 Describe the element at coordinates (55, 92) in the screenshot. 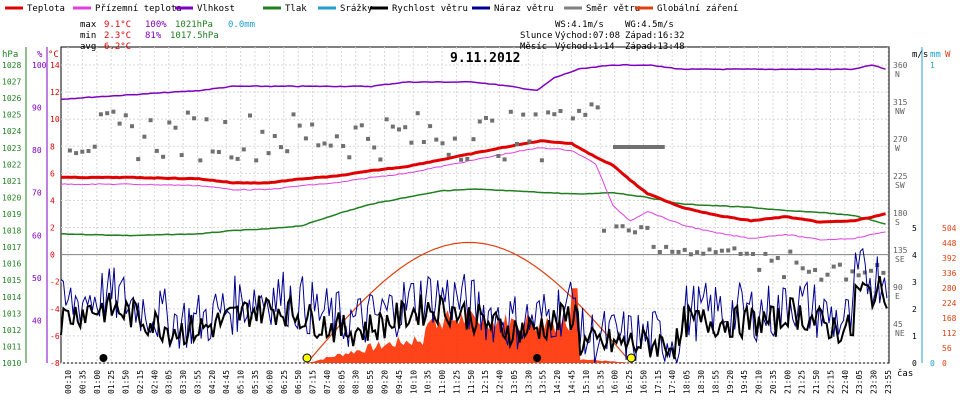

I see `y-tick-temp: 12` at that location.